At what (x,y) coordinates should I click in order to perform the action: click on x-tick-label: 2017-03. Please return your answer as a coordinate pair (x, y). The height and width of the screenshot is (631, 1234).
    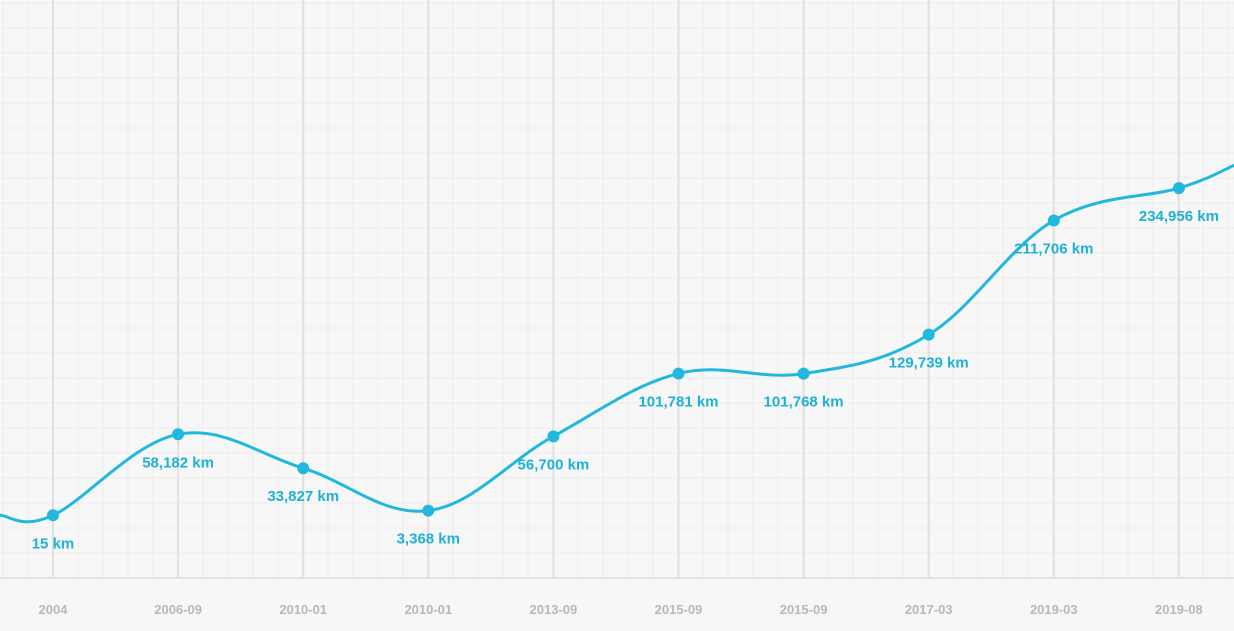
    Looking at the image, I should click on (929, 609).